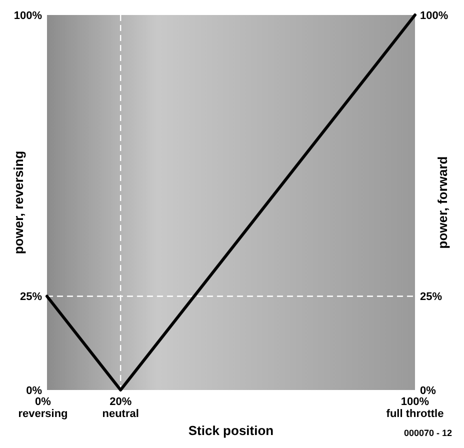  What do you see at coordinates (428, 390) in the screenshot?
I see `y2-tick-label: 0%` at bounding box center [428, 390].